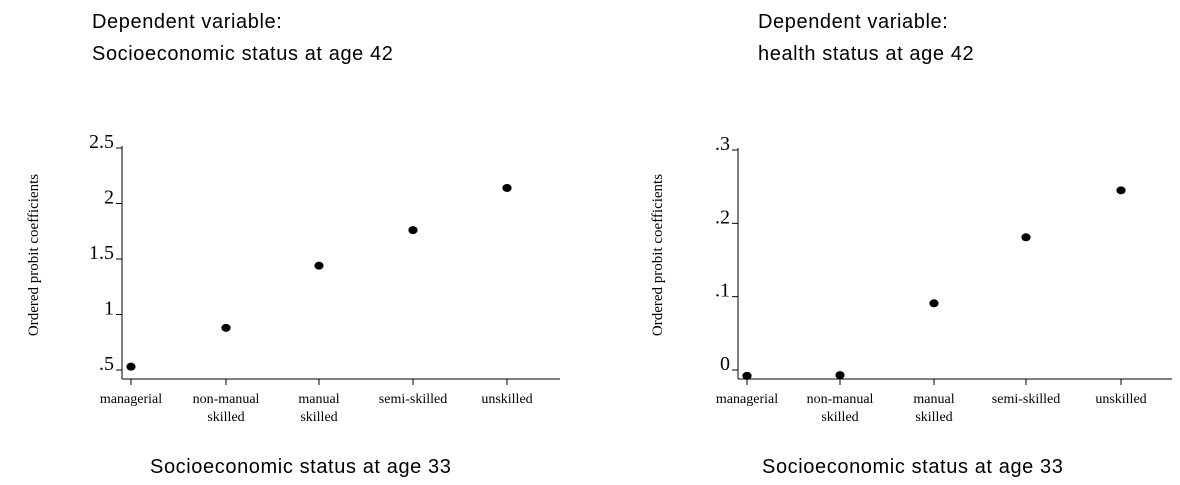  Describe the element at coordinates (747, 399) in the screenshot. I see `right-x-tick-label: managerial` at that location.